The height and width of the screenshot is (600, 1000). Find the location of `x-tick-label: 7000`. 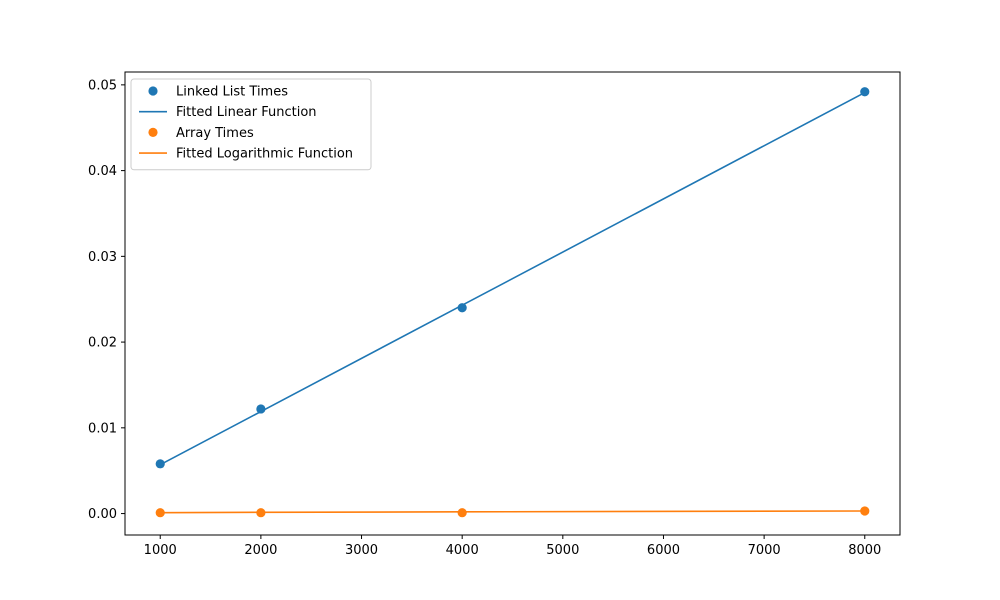

x-tick-label: 7000 is located at coordinates (764, 550).